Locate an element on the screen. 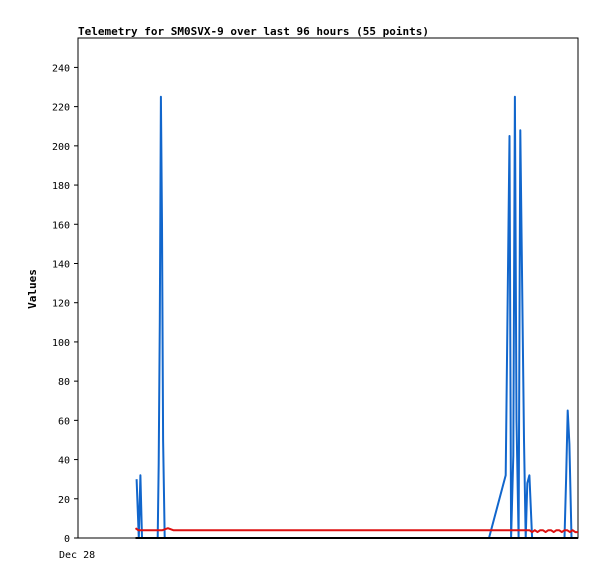 This screenshot has height=584, width=597. y-axis-label: Values is located at coordinates (32, 289).